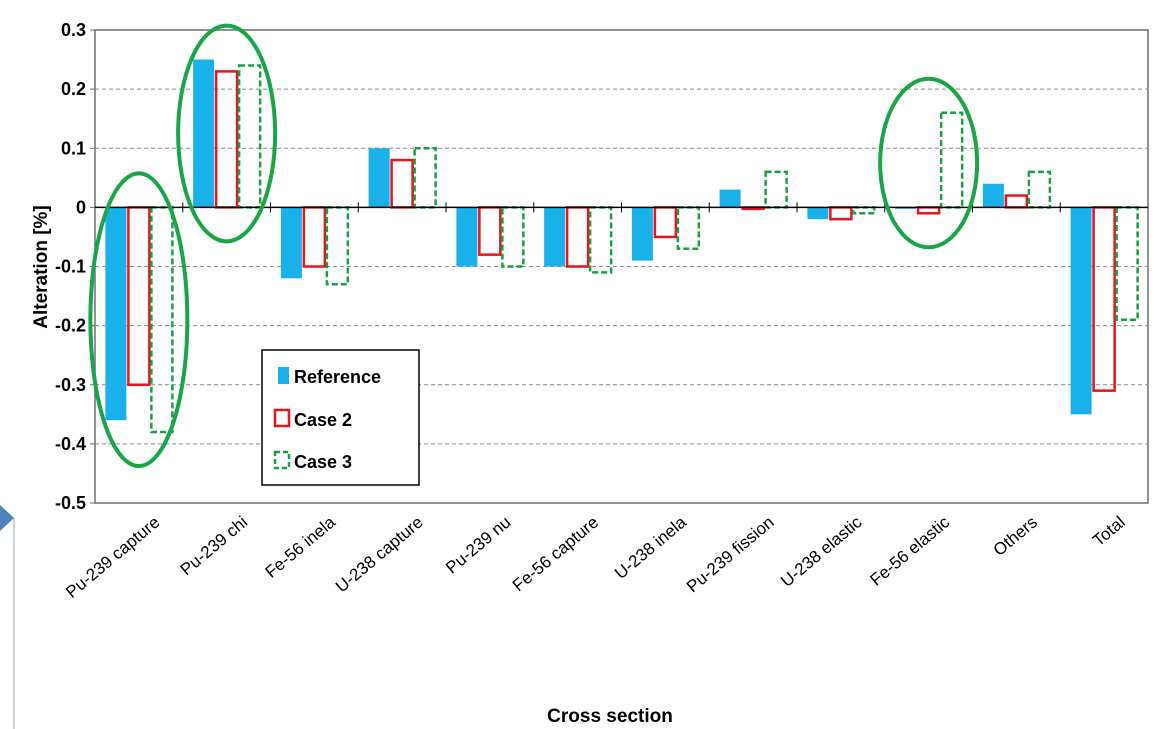  What do you see at coordinates (337, 377) in the screenshot?
I see `legend-label-reference: Reference` at bounding box center [337, 377].